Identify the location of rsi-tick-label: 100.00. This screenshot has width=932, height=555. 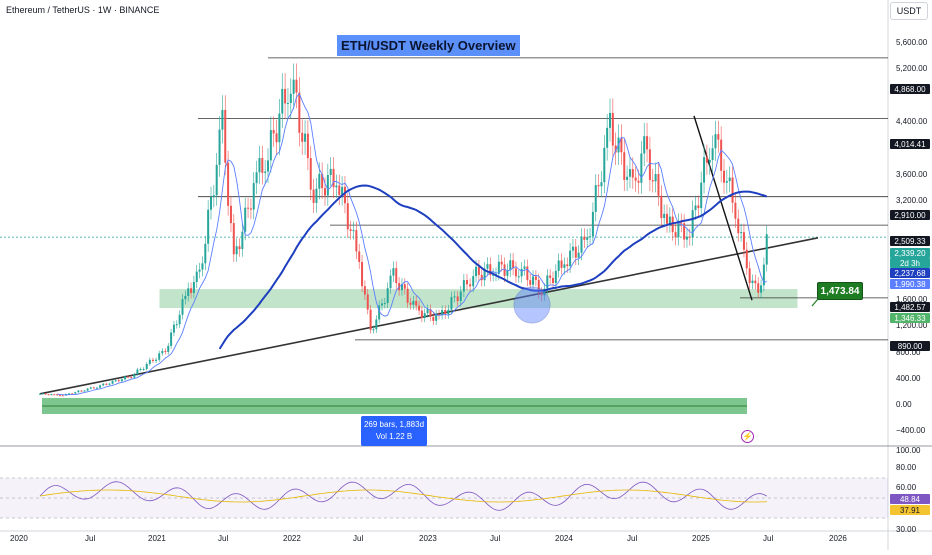
(908, 450).